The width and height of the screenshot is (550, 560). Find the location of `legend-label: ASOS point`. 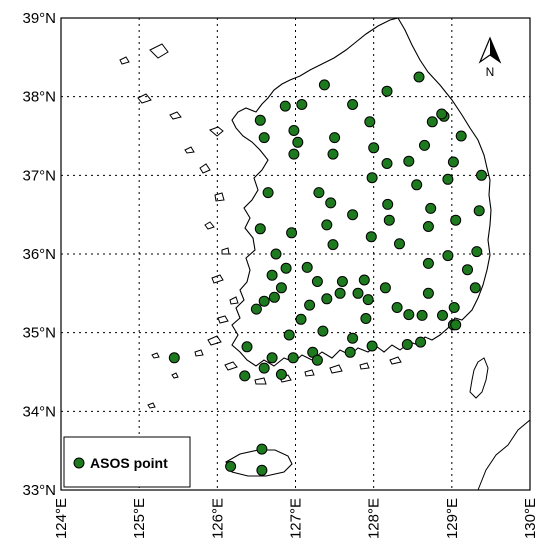

legend-label: ASOS point is located at coordinates (129, 463).